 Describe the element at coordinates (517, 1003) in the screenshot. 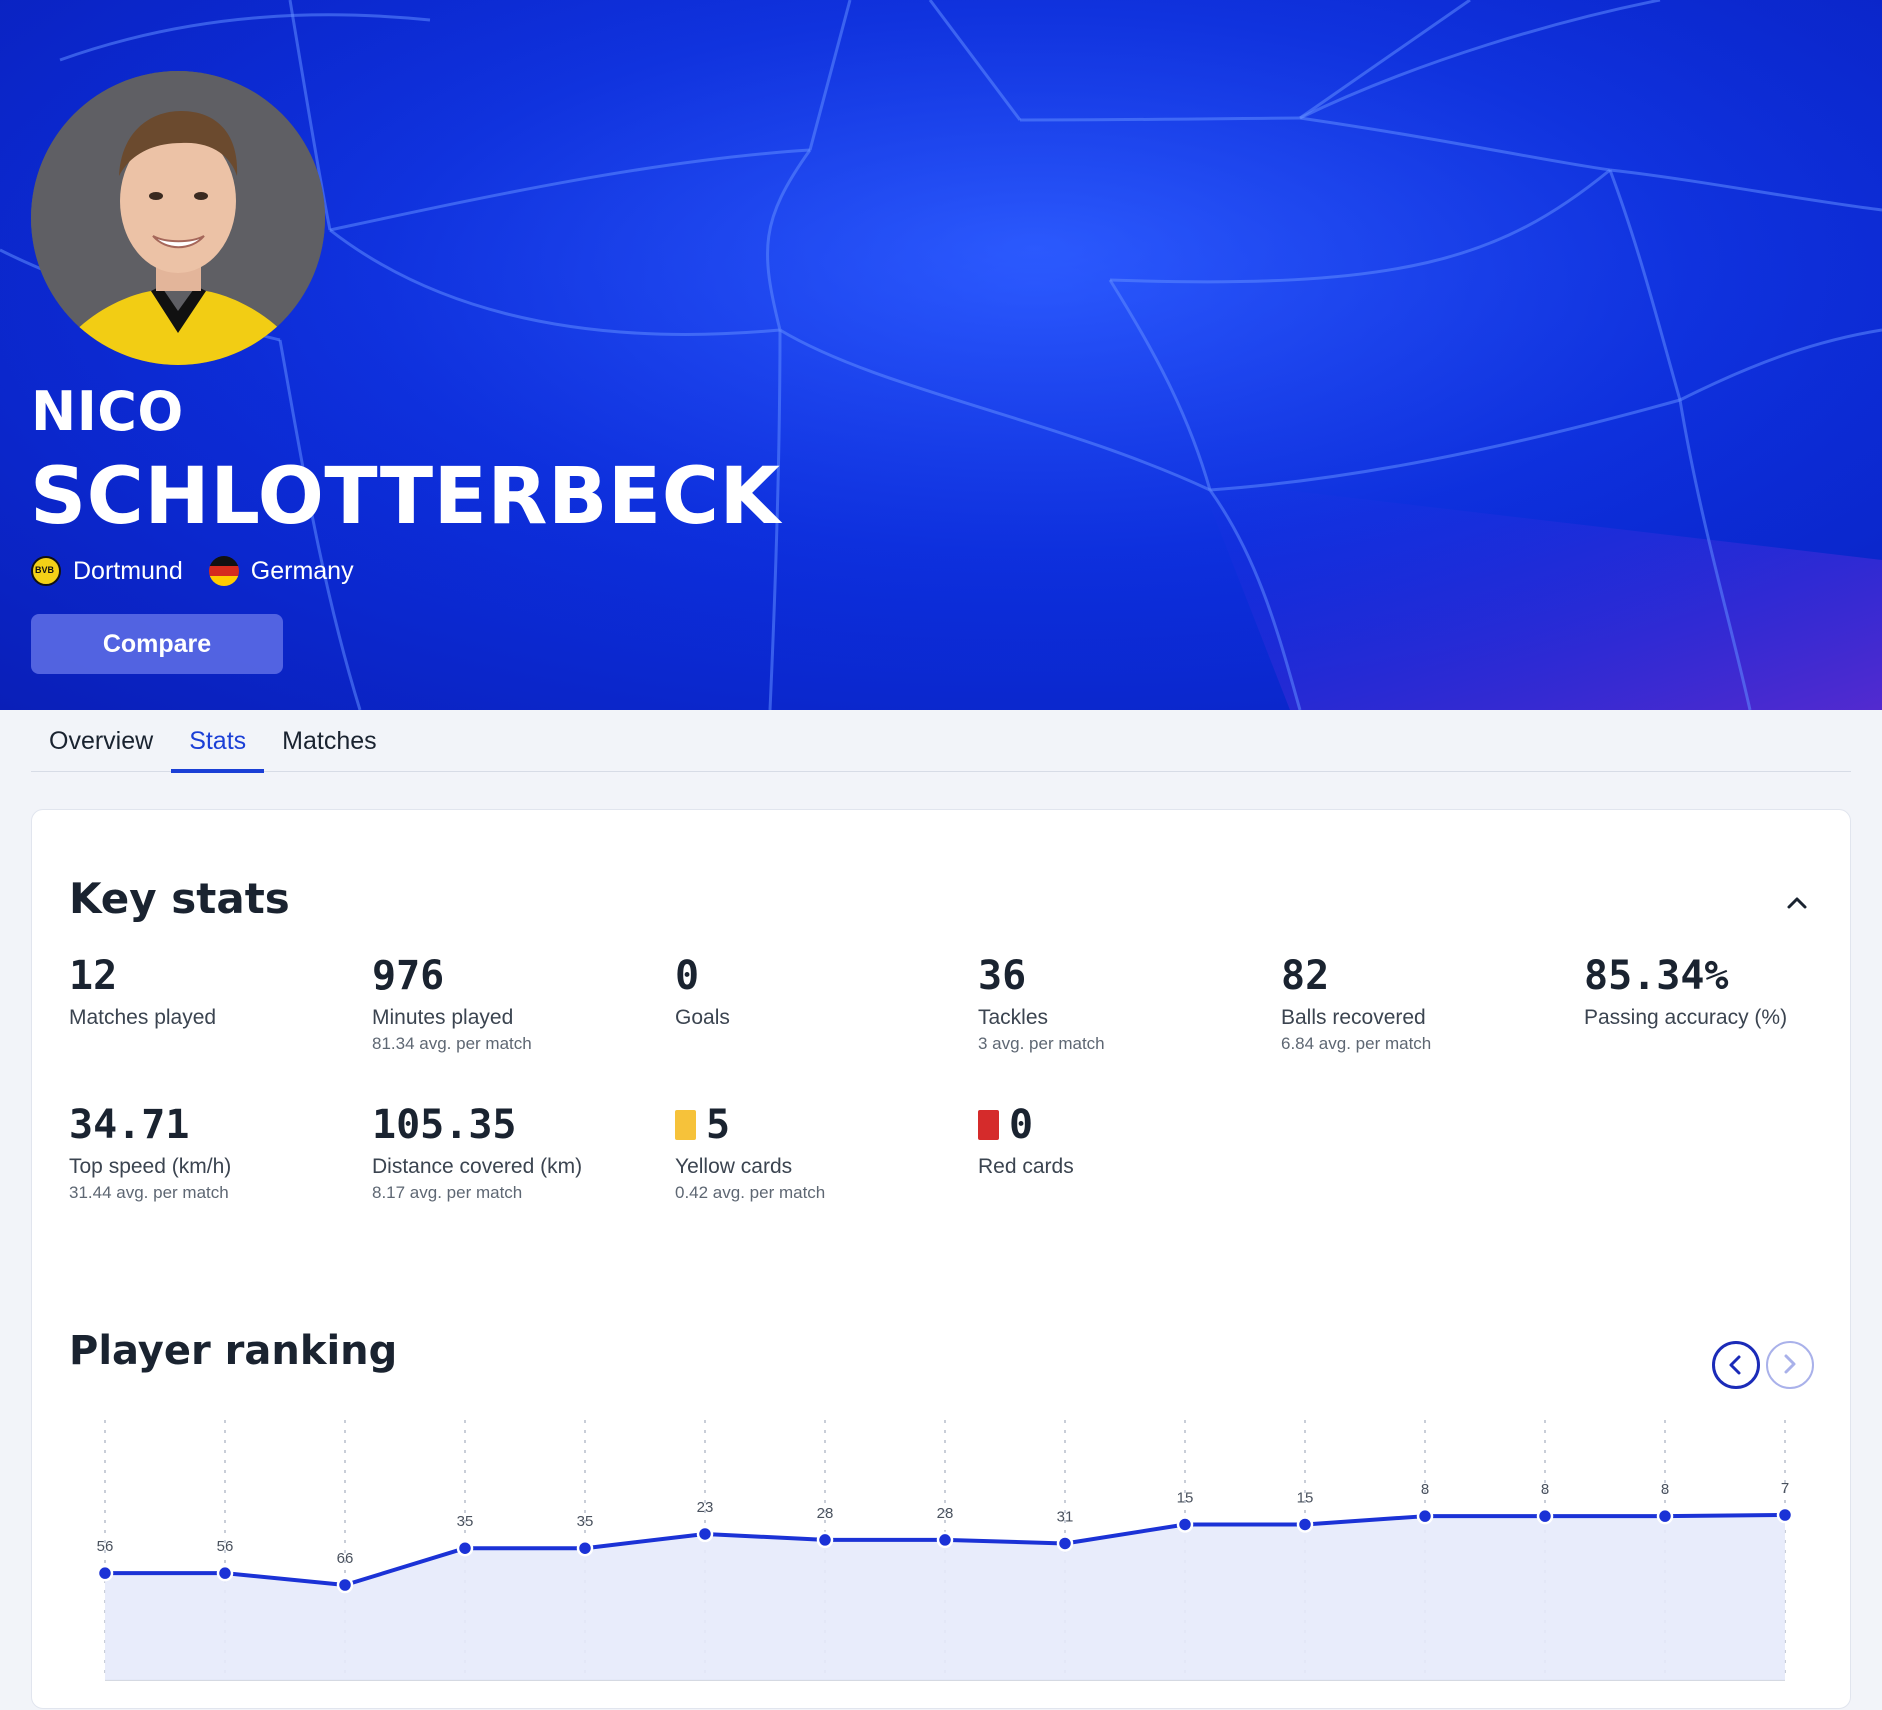

I see `stat-minutes-played: 976 Minutes played 81.34 avg. per match` at that location.